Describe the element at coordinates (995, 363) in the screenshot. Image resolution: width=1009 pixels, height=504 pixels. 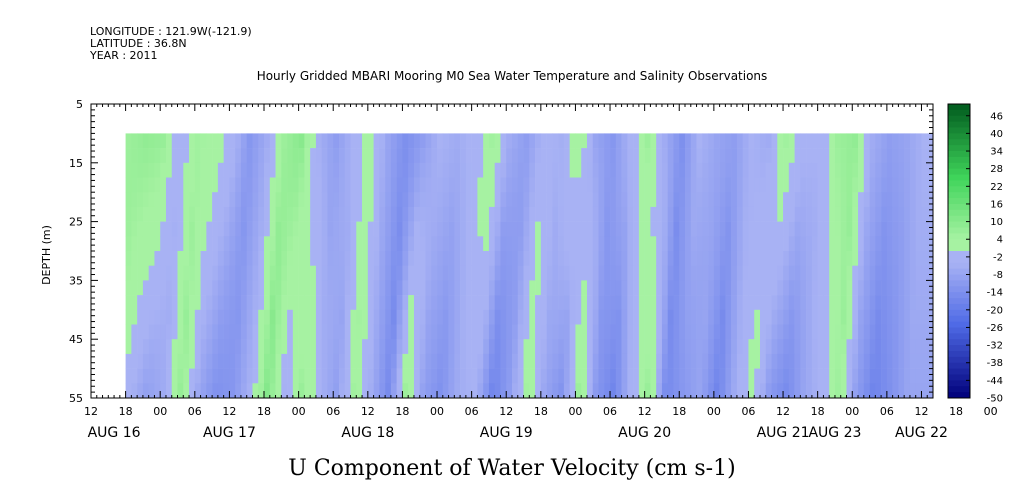
I see `colorbar-label: -38` at that location.